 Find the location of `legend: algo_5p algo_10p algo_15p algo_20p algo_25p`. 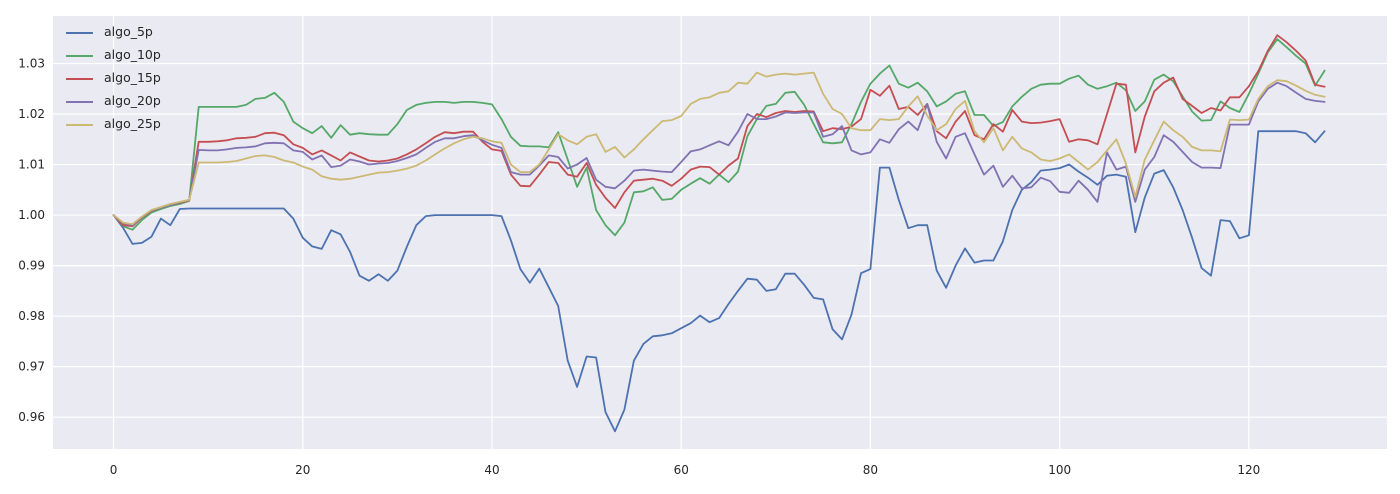

legend: algo_5p algo_10p algo_15p algo_20p algo_25p is located at coordinates (113, 78).